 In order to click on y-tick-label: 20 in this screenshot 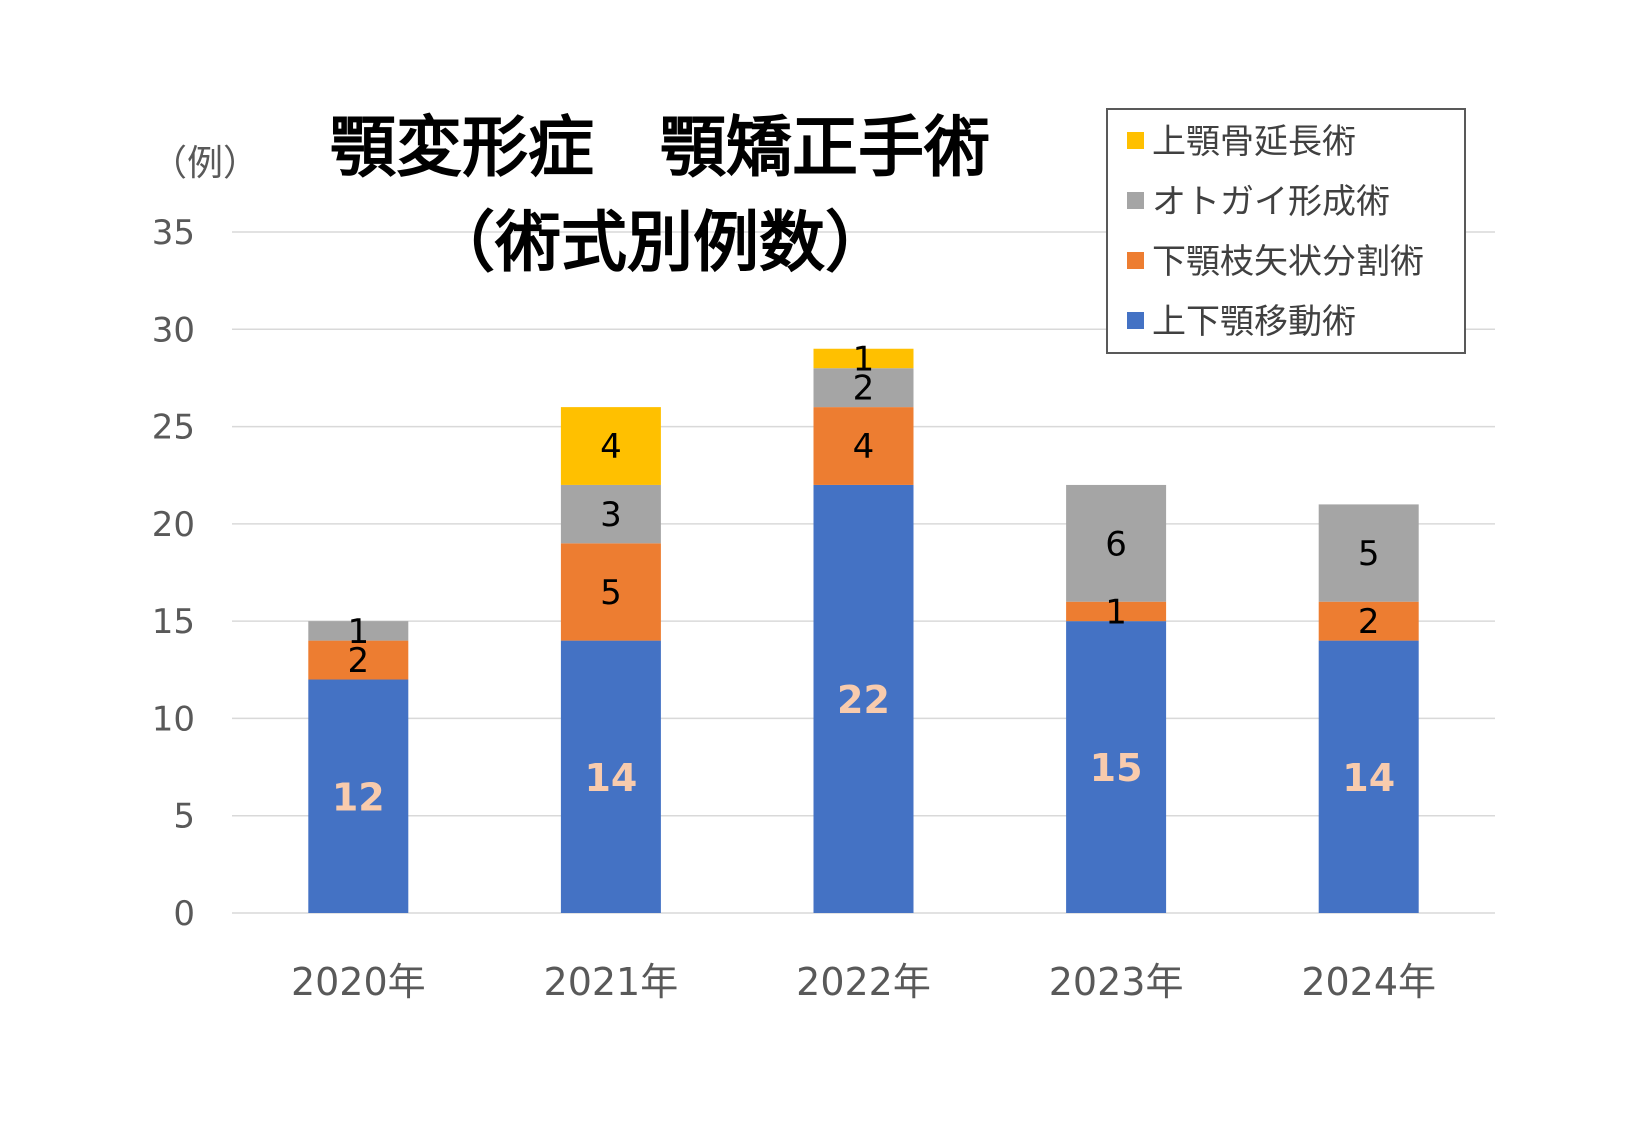, I will do `click(173, 525)`.